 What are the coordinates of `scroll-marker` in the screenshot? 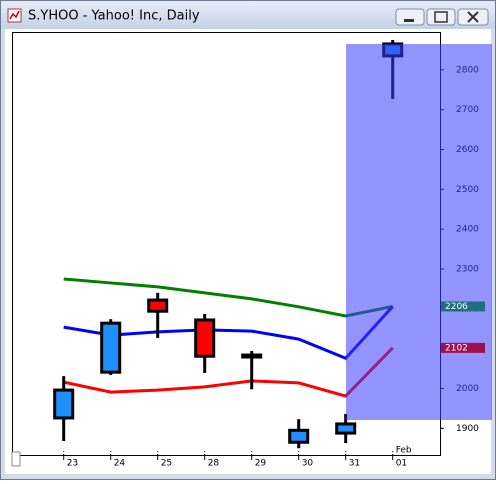 It's located at (16, 459).